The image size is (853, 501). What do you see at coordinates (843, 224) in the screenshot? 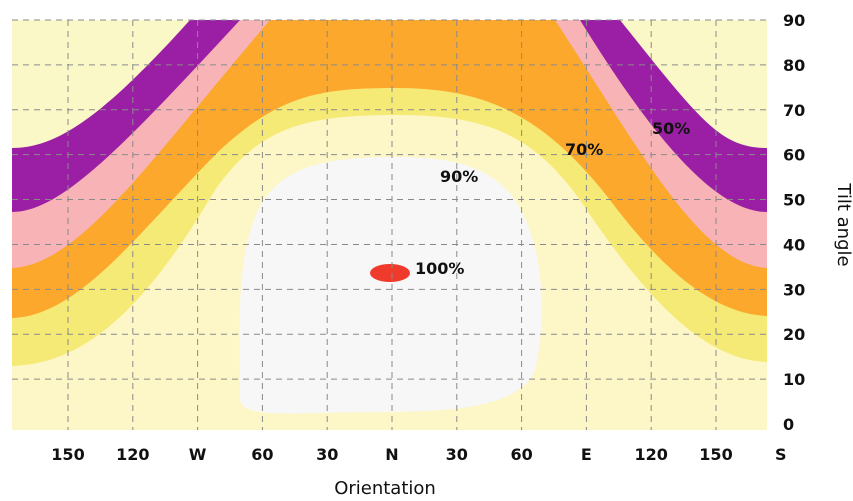
I see `y-axis-title: Tilt angle` at bounding box center [843, 224].